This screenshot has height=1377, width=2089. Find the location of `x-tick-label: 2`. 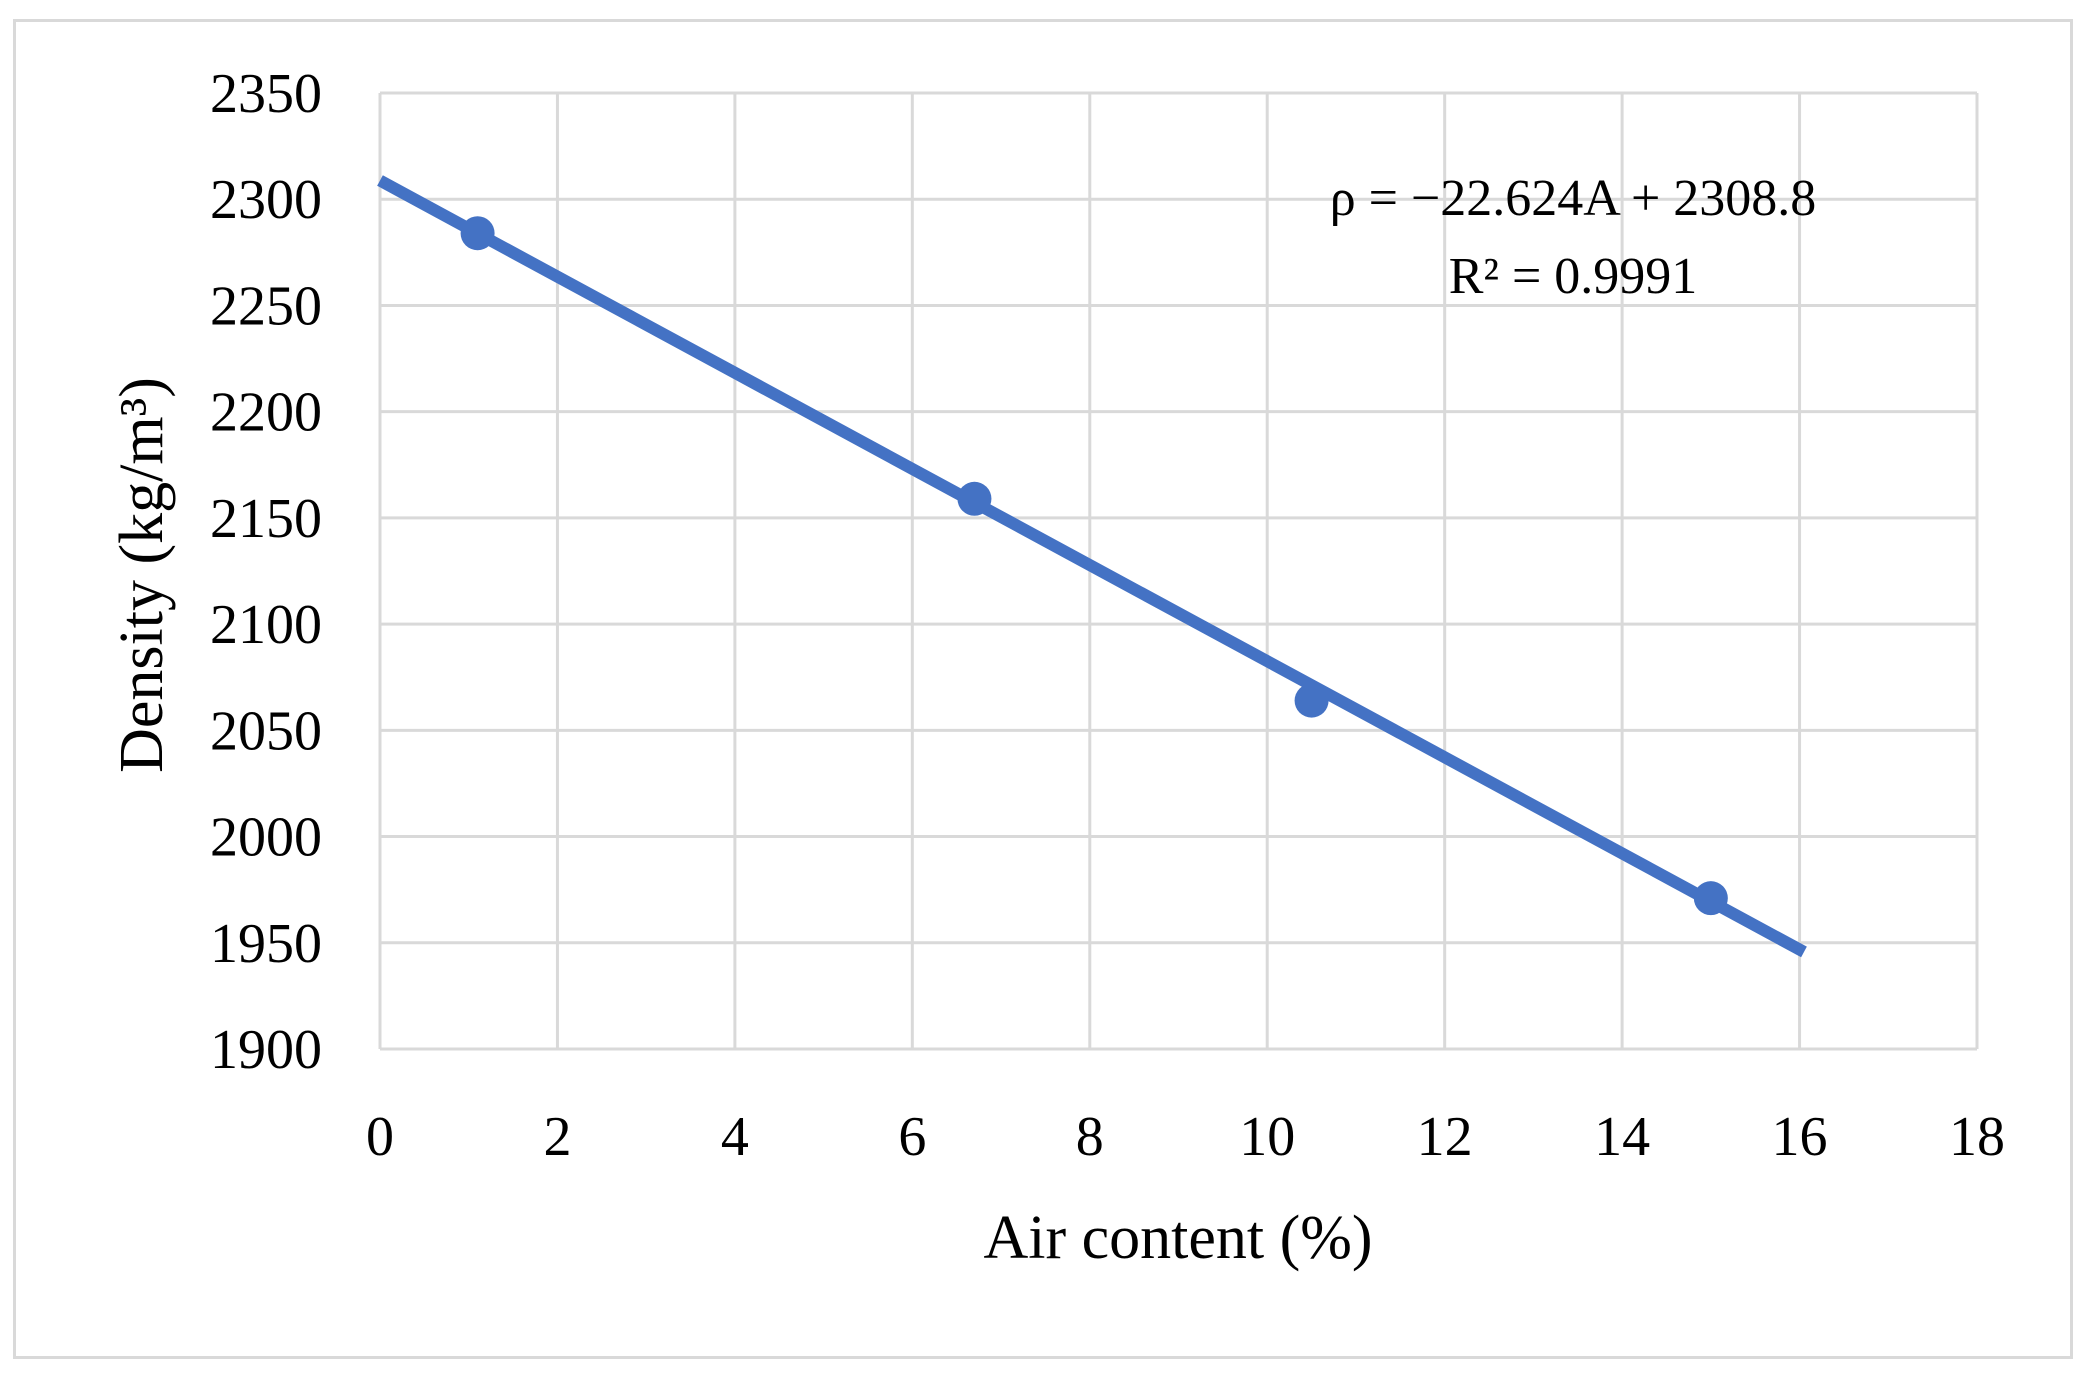

x-tick-label: 2 is located at coordinates (557, 1137).